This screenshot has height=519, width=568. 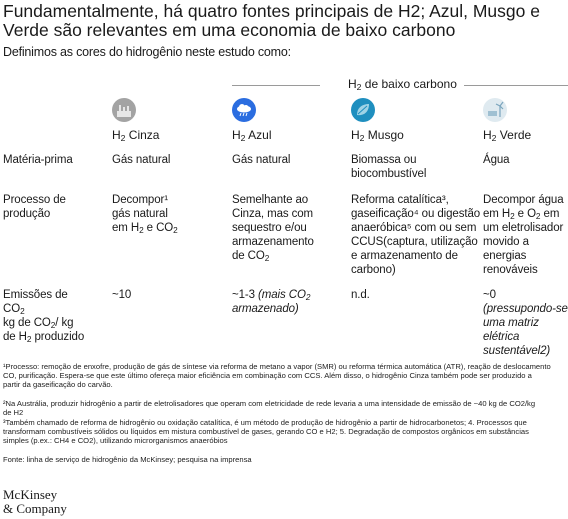 What do you see at coordinates (516, 85) in the screenshot?
I see `low-carbon-rule-right` at bounding box center [516, 85].